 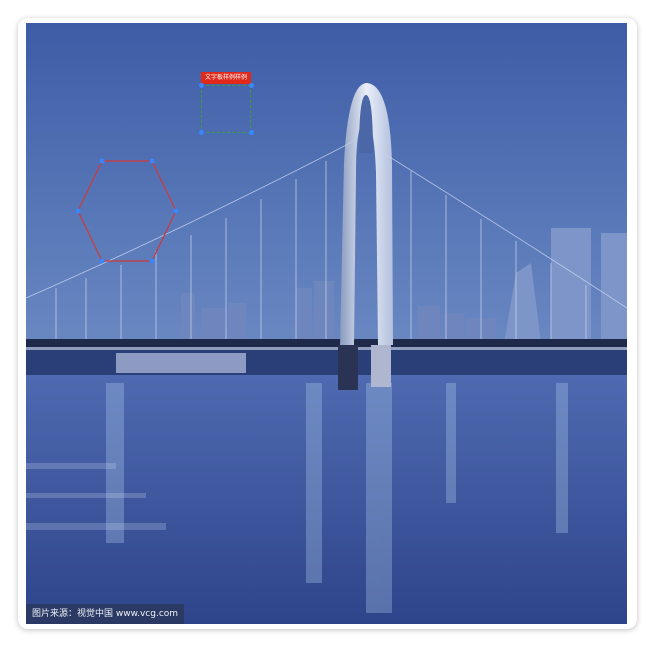 What do you see at coordinates (251, 85) in the screenshot?
I see `text-box-handle-tr` at bounding box center [251, 85].